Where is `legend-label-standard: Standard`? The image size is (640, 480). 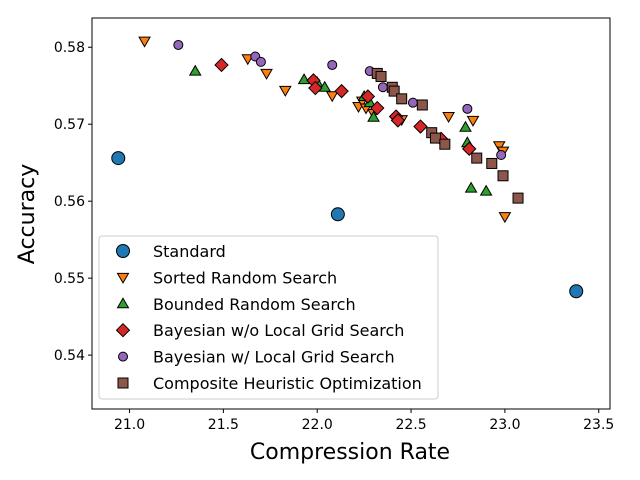 legend-label-standard: Standard is located at coordinates (189, 251).